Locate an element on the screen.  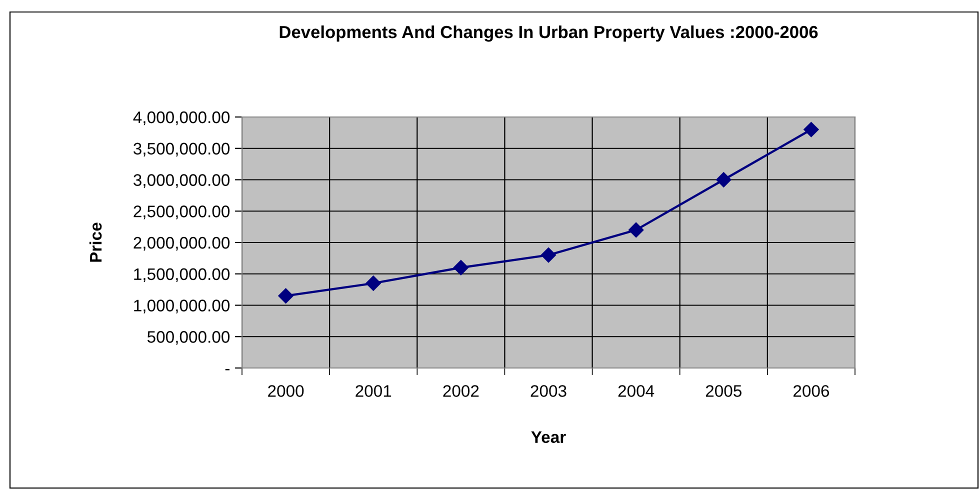
x-tick-label: 2005 is located at coordinates (724, 391).